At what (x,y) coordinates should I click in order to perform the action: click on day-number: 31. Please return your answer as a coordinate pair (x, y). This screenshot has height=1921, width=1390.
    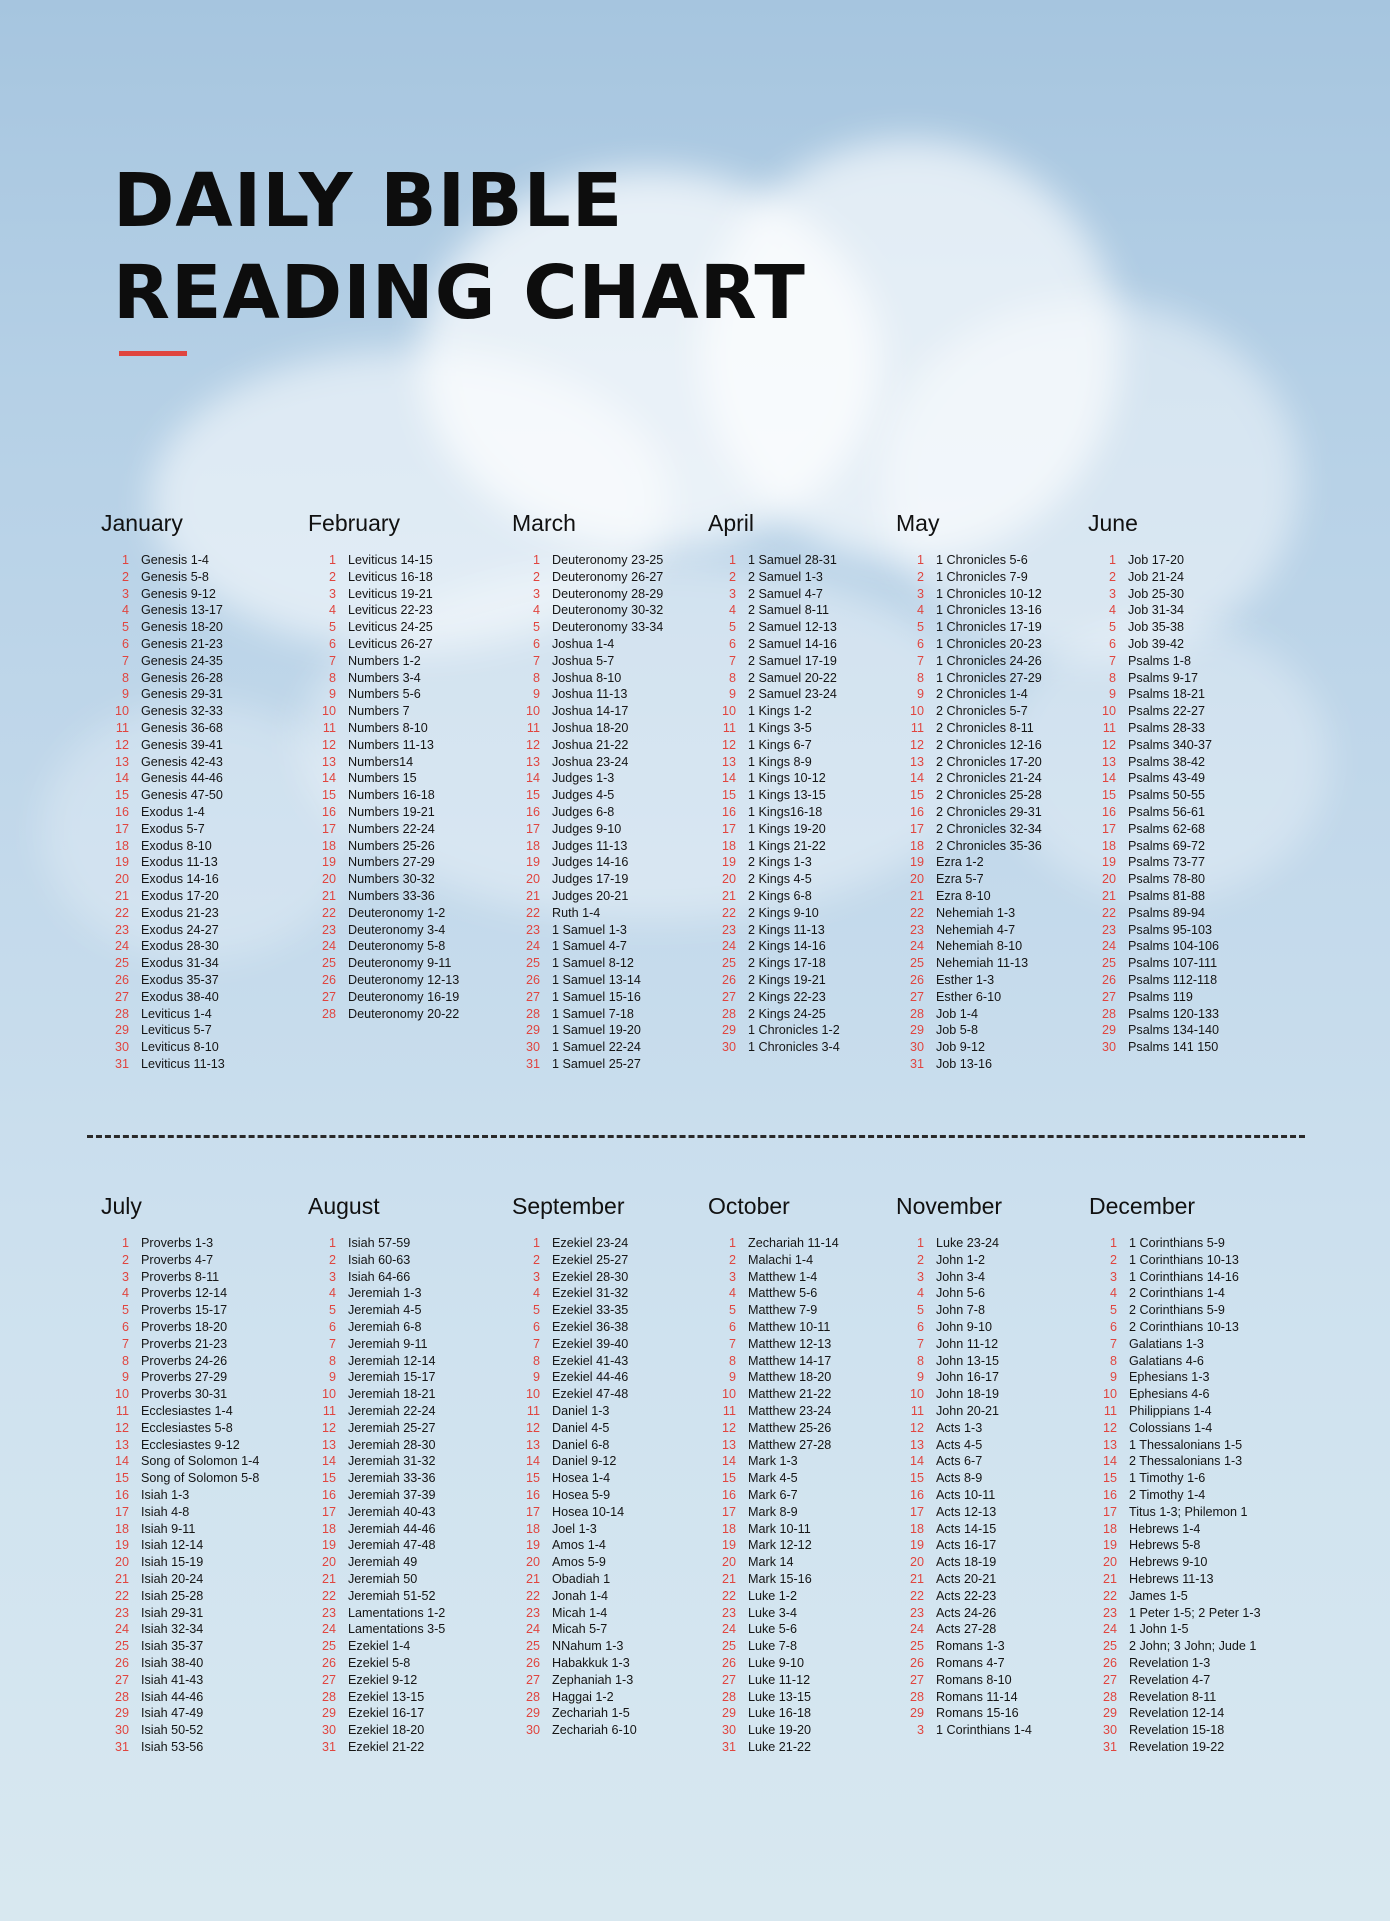
    Looking at the image, I should click on (121, 1746).